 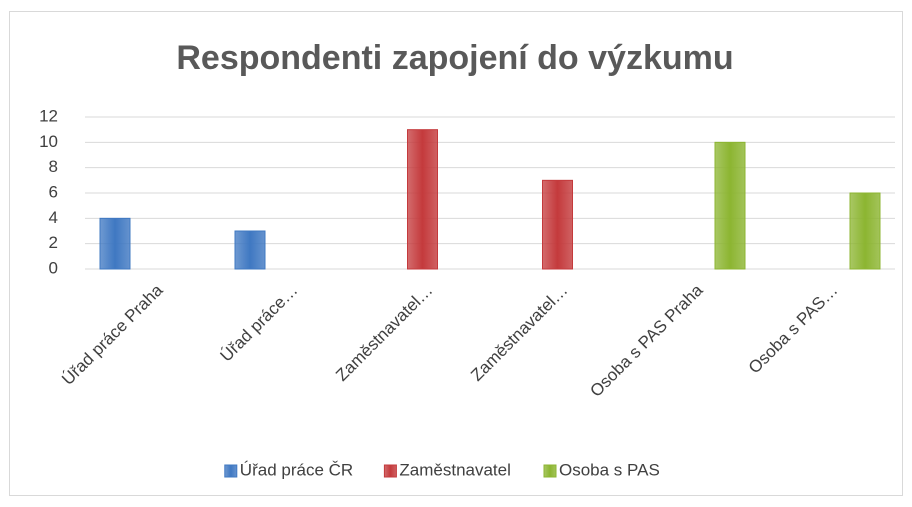 I want to click on y-tick-label: 0, so click(x=53, y=267).